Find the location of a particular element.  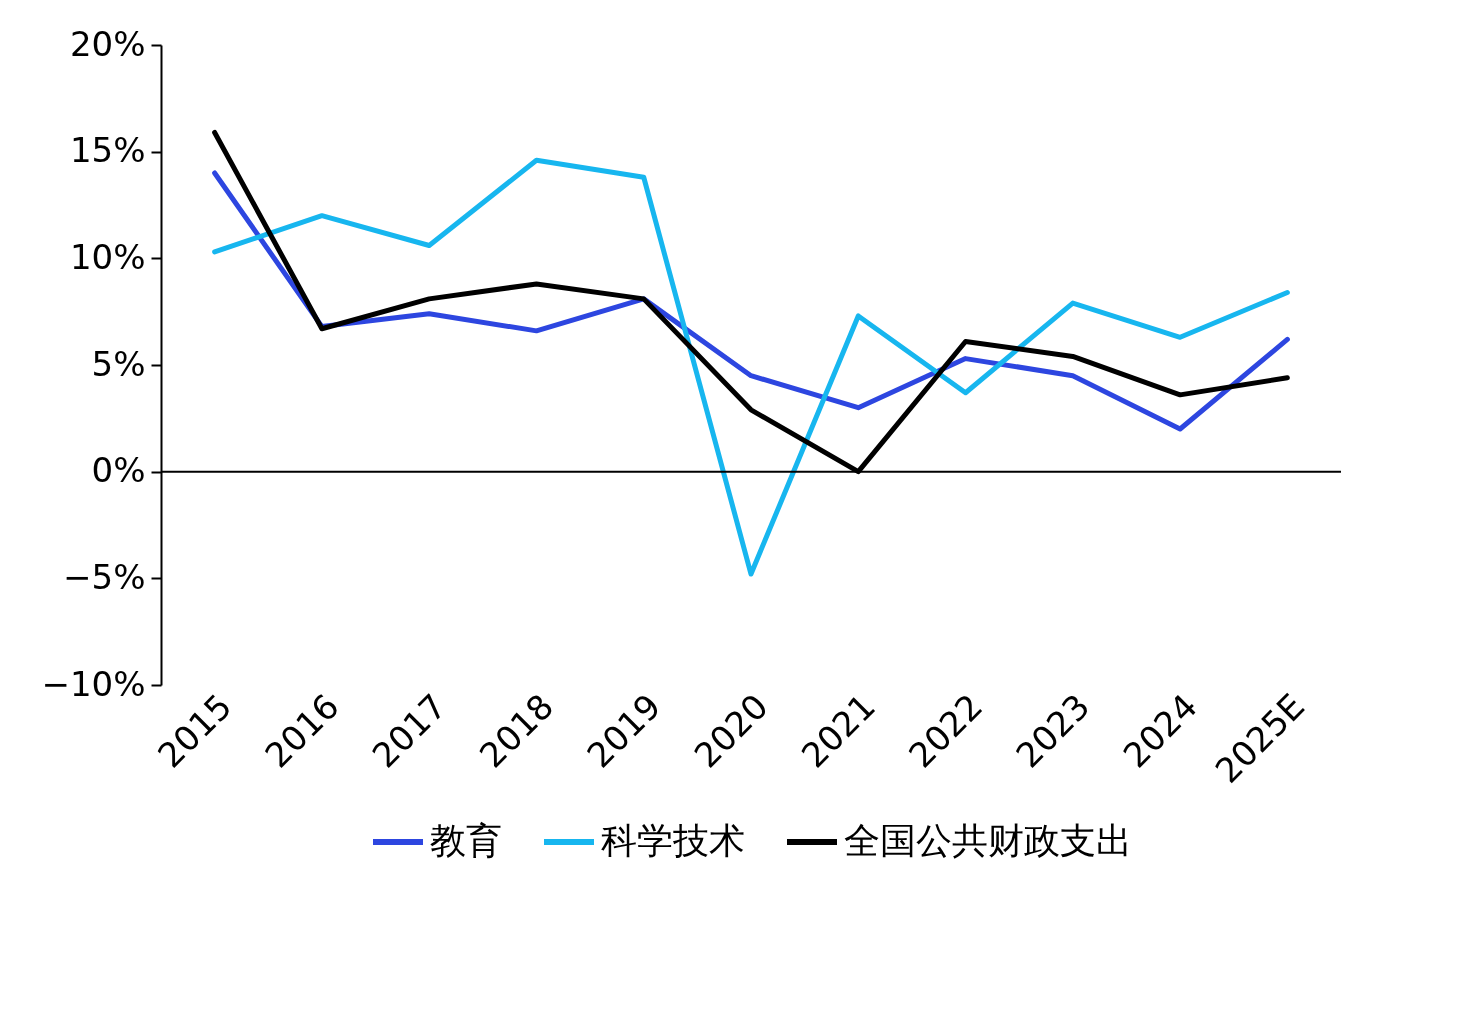

legend-label: 教育 is located at coordinates (466, 840).